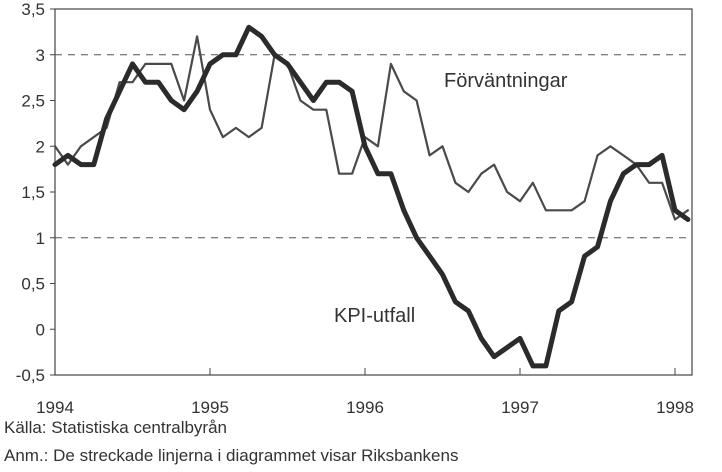 The image size is (722, 472). Describe the element at coordinates (374, 316) in the screenshot. I see `annotation-cpi: KPI-utfall` at that location.